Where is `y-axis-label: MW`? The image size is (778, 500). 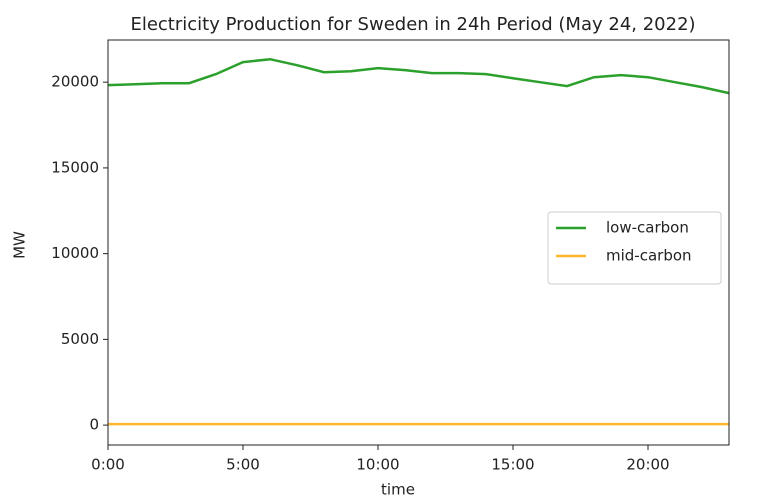 y-axis-label: MW is located at coordinates (20, 245).